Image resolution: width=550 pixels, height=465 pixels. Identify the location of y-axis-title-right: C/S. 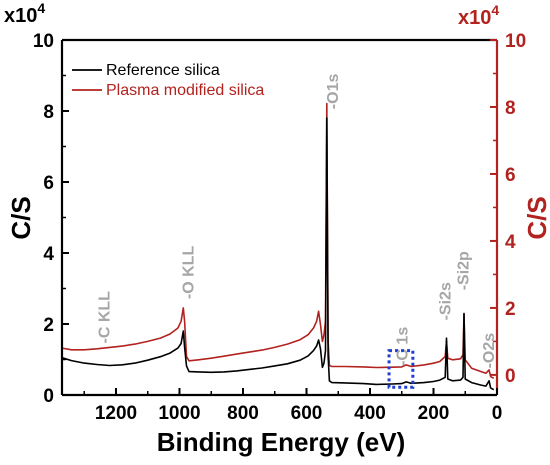
(536, 217).